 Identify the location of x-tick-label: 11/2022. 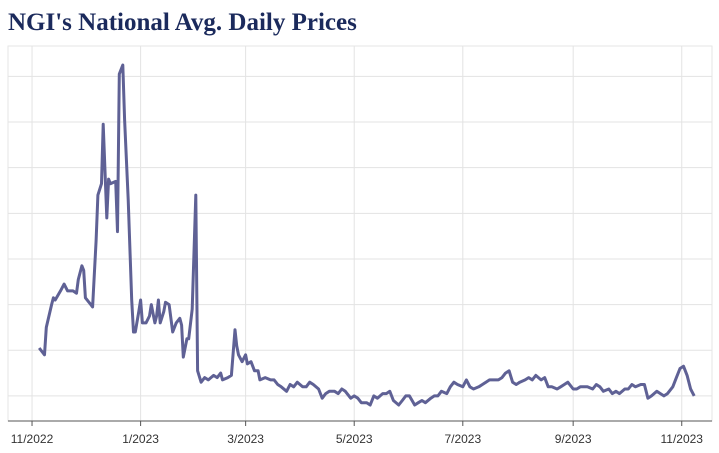
(32, 439).